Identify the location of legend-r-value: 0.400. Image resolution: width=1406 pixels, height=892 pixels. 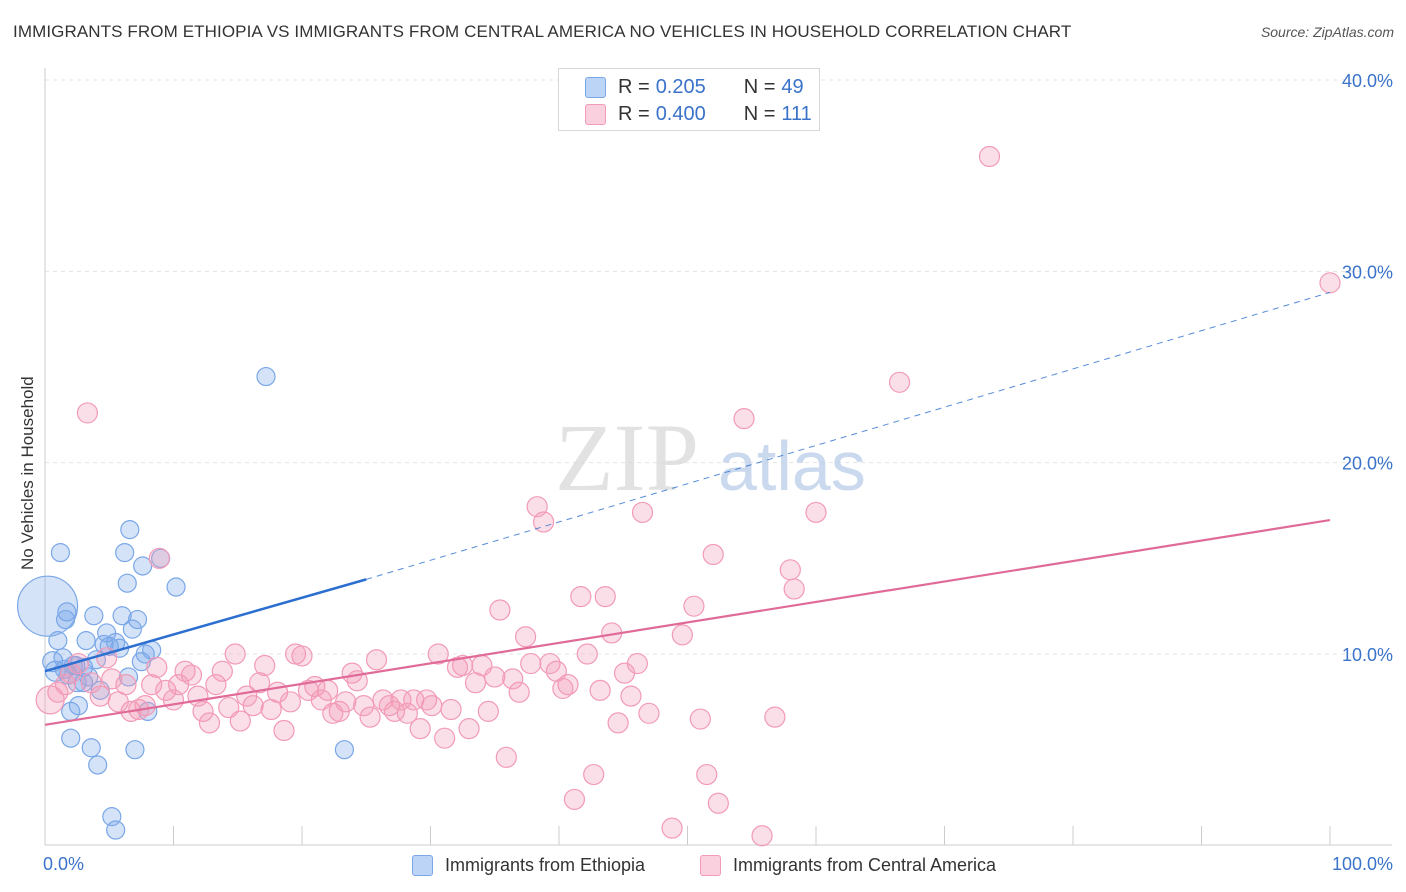
(680, 113).